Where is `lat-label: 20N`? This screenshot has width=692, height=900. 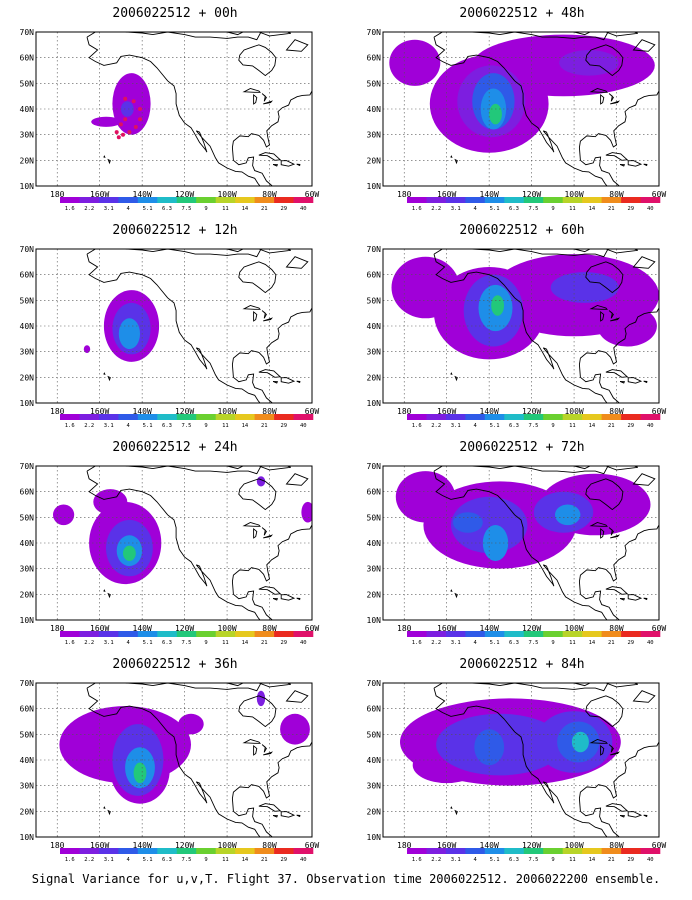
lat-label: 20N is located at coordinates (374, 594).